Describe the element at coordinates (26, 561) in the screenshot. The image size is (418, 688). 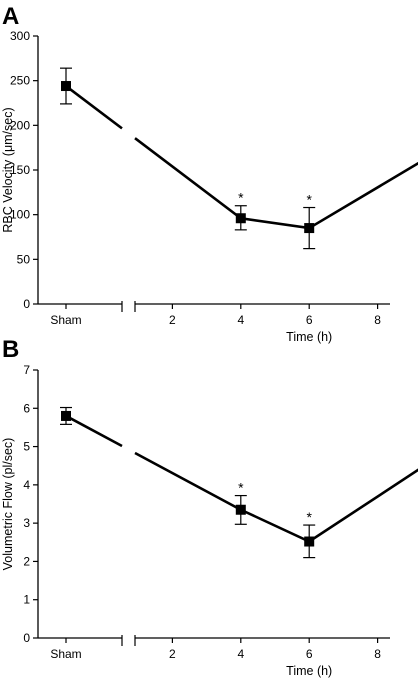
I see `y-tick-label: 2` at that location.